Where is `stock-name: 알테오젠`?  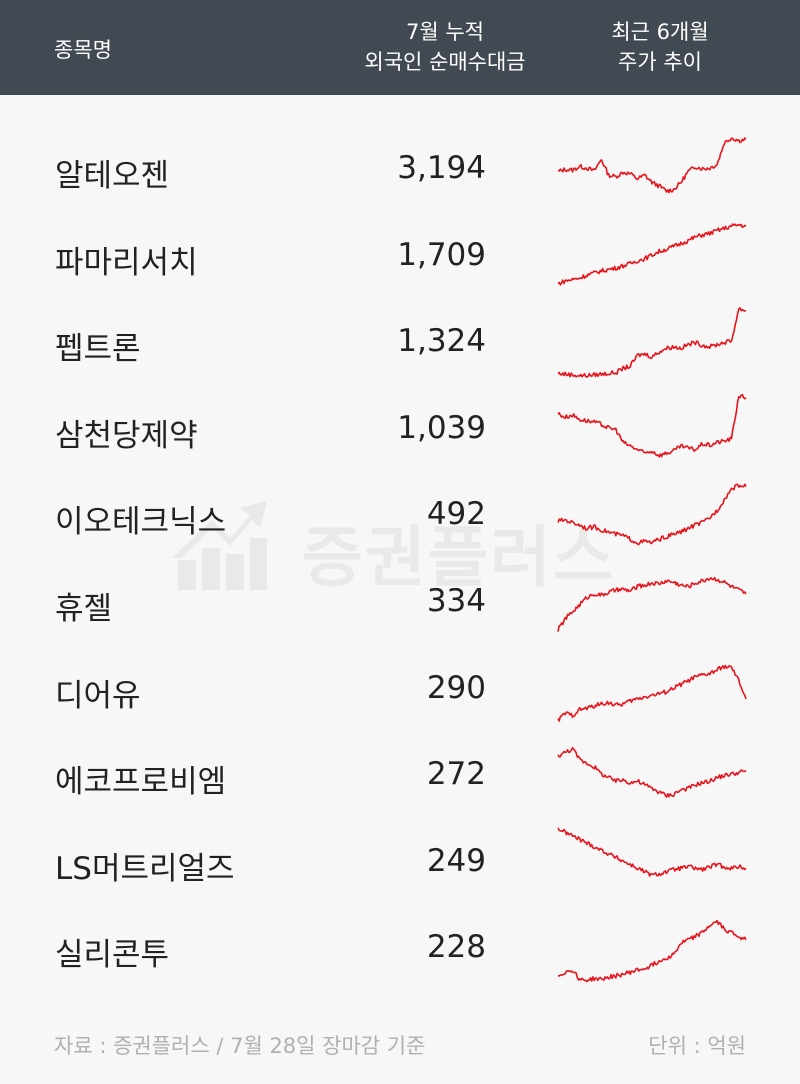 stock-name: 알테오젠 is located at coordinates (112, 176).